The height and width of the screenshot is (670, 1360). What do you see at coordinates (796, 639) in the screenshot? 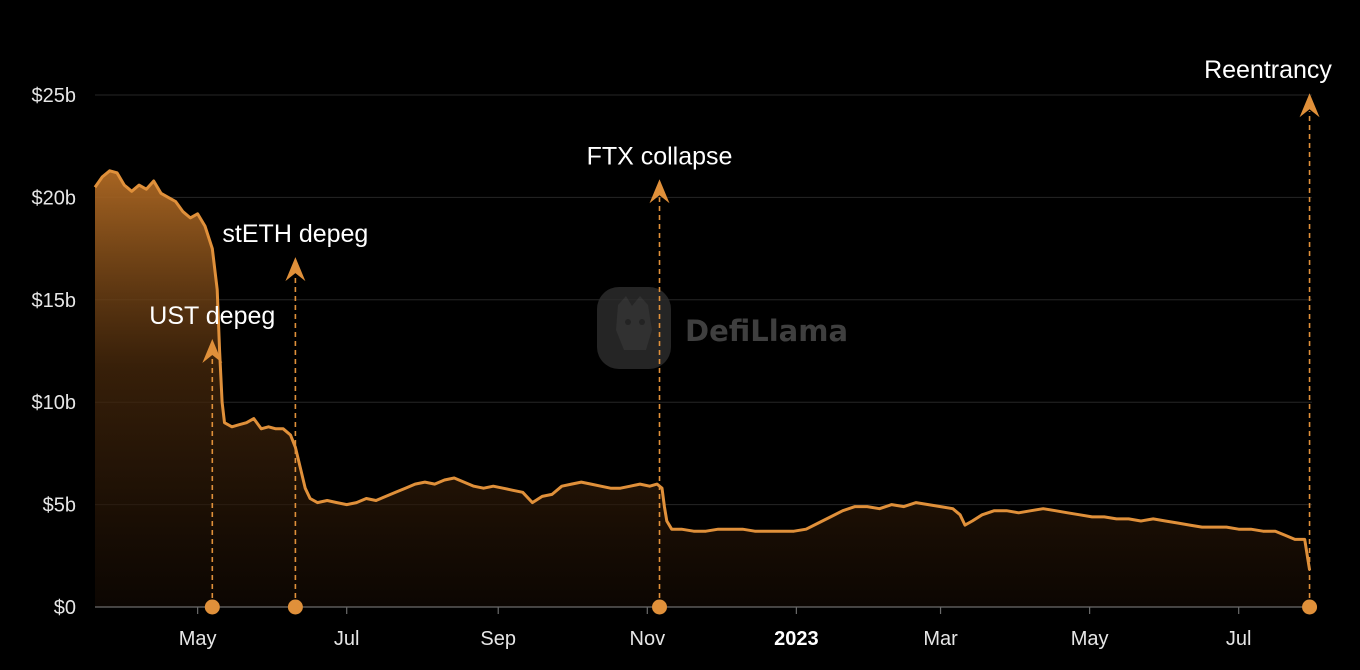
I see `x-tick-label: 2023` at bounding box center [796, 639].